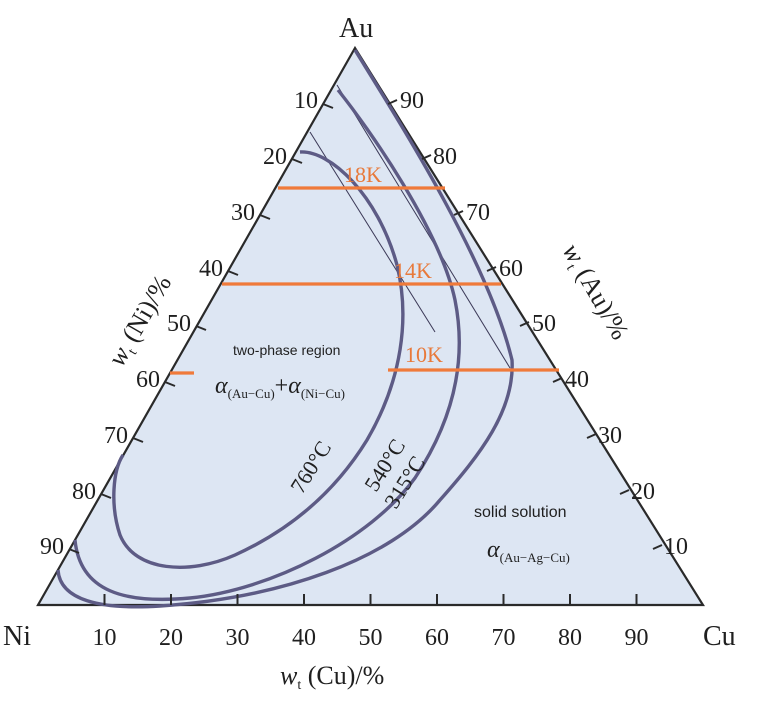 This screenshot has height=712, width=768. What do you see at coordinates (275, 157) in the screenshot?
I see `ni-tick-label: 20` at bounding box center [275, 157].